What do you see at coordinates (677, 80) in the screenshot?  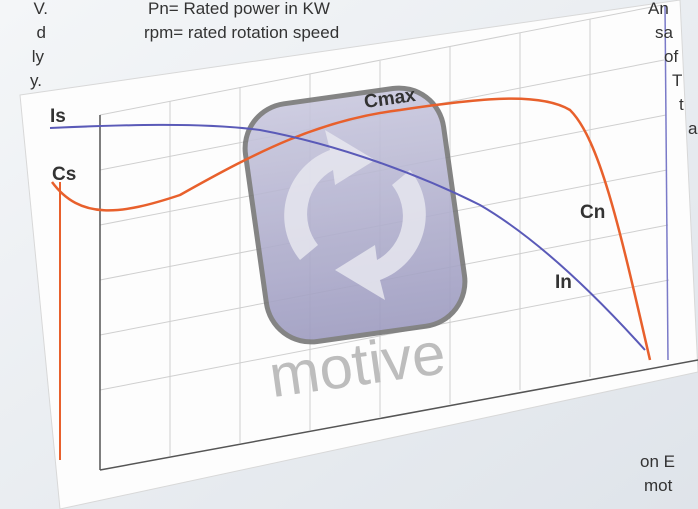 I see `right-text: T` at bounding box center [677, 80].